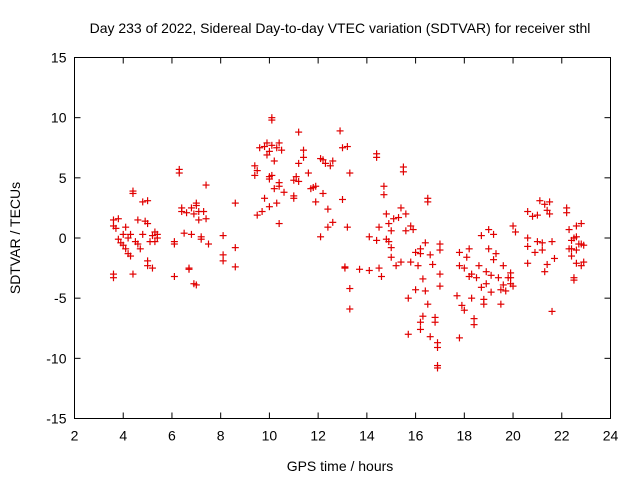 The image size is (640, 480). I want to click on y-tick-label: 0, so click(63, 238).